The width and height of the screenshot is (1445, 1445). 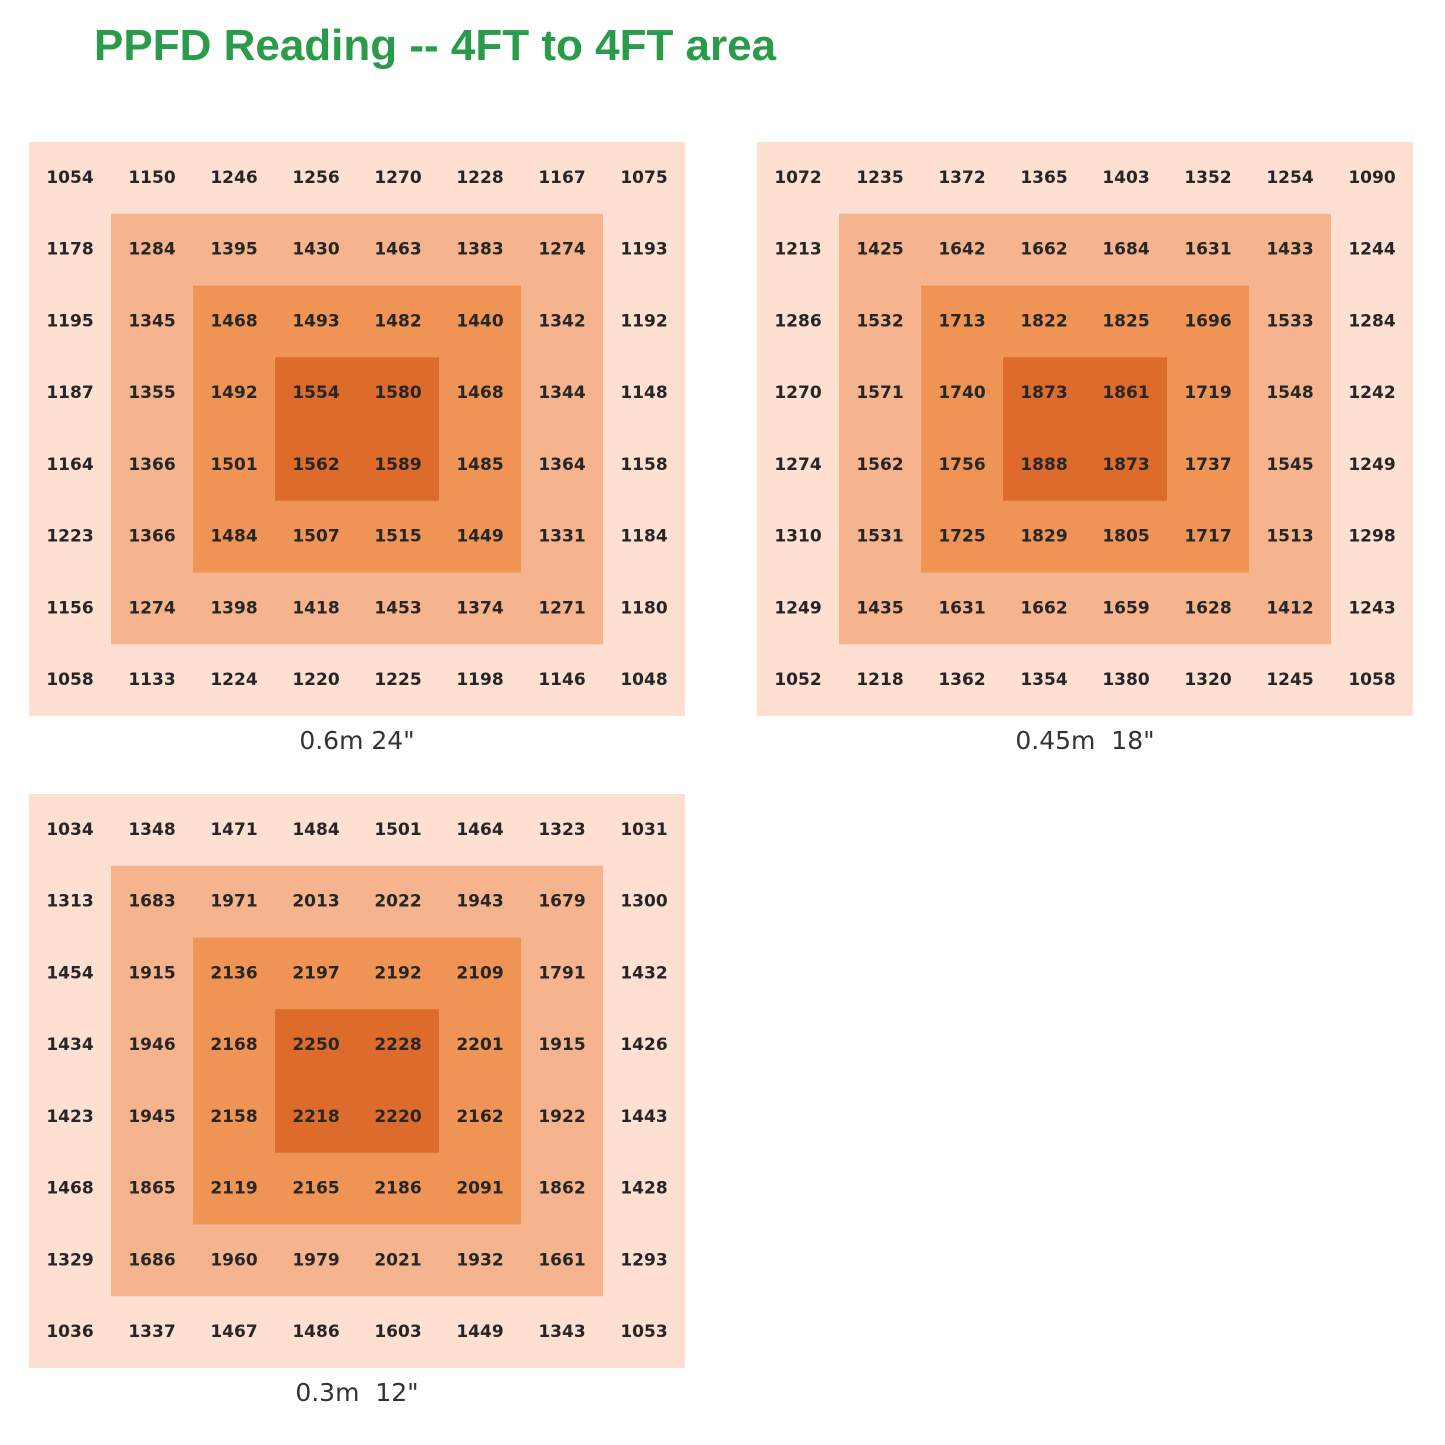 I want to click on ppfd-value: 2021, so click(x=397, y=1260).